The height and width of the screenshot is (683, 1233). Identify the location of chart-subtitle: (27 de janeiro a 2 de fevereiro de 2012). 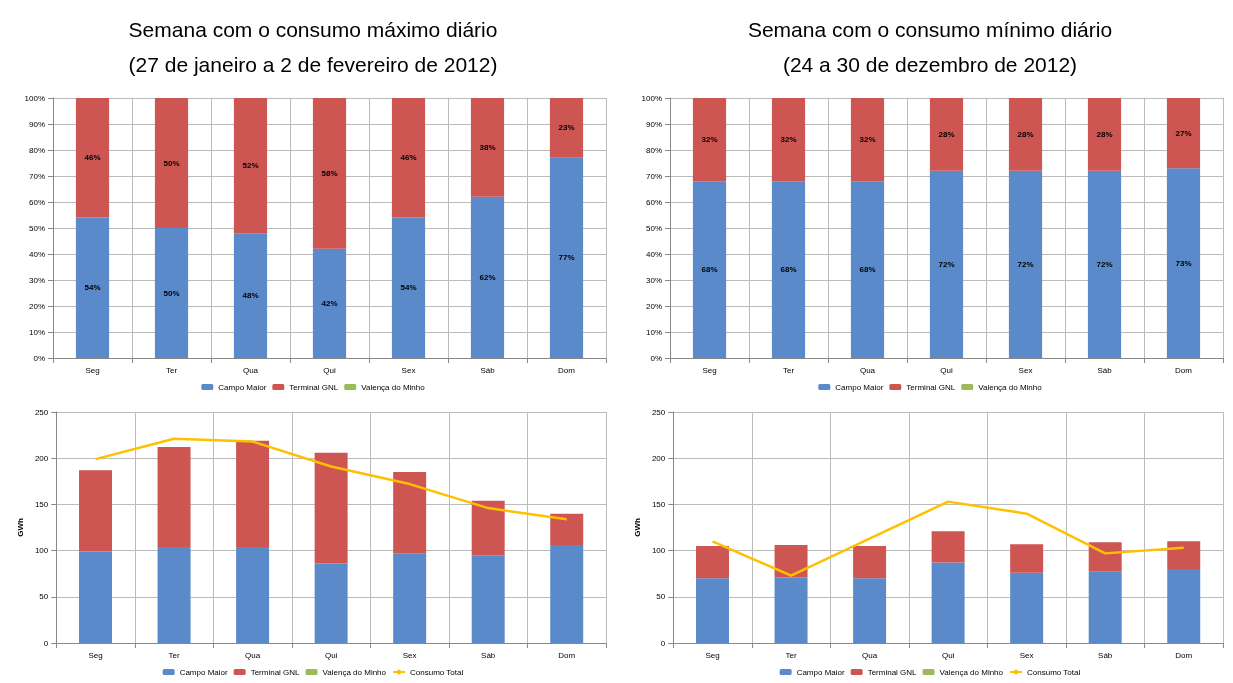
(313, 64).